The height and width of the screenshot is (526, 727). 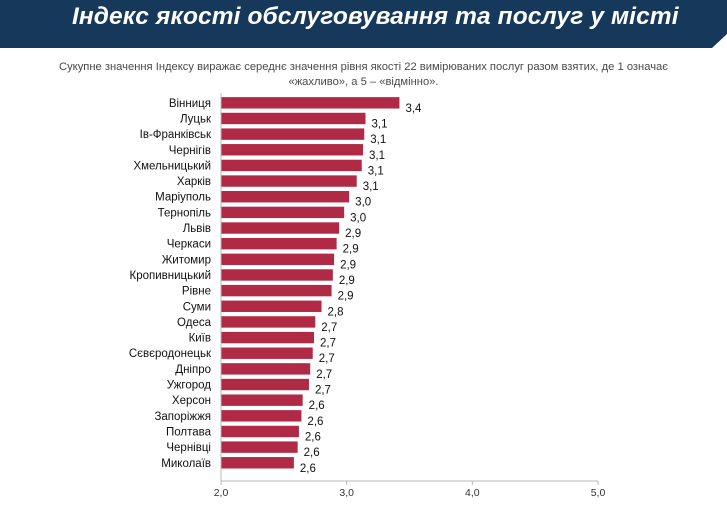 What do you see at coordinates (172, 166) in the screenshot?
I see `category-label: Хмельницький` at bounding box center [172, 166].